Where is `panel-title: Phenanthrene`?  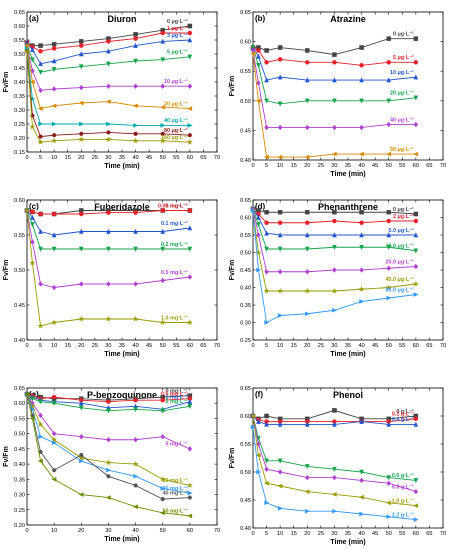
panel-title: Phenanthrene is located at coordinates (348, 207).